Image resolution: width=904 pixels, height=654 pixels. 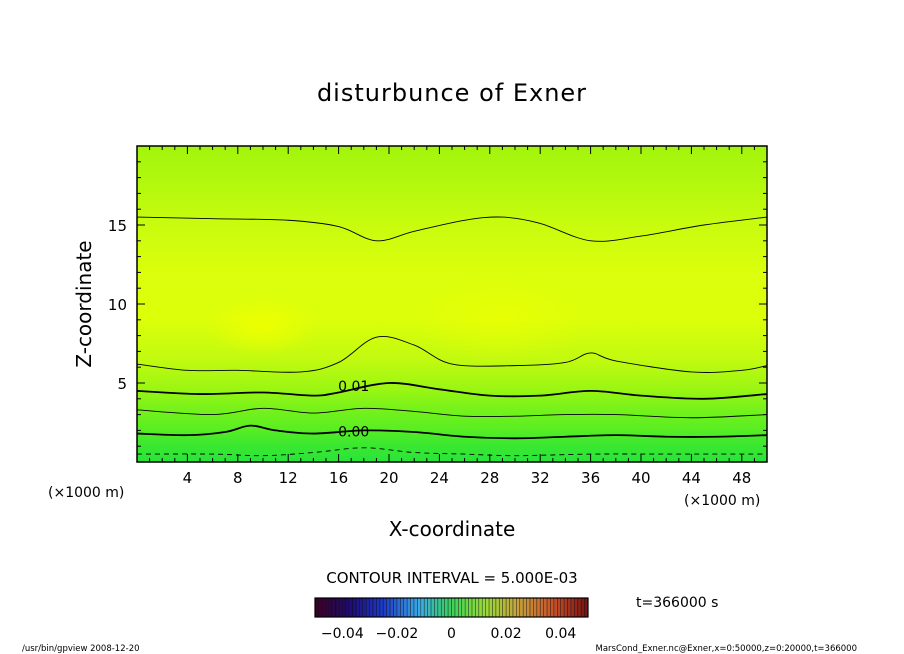 What do you see at coordinates (452, 529) in the screenshot?
I see `x-axis-title: X-coordinate` at bounding box center [452, 529].